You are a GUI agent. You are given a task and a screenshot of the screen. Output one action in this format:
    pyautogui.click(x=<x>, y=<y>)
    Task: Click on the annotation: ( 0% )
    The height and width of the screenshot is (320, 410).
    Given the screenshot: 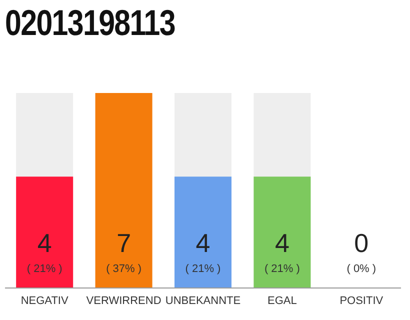 What is the action you would take?
    pyautogui.click(x=362, y=269)
    